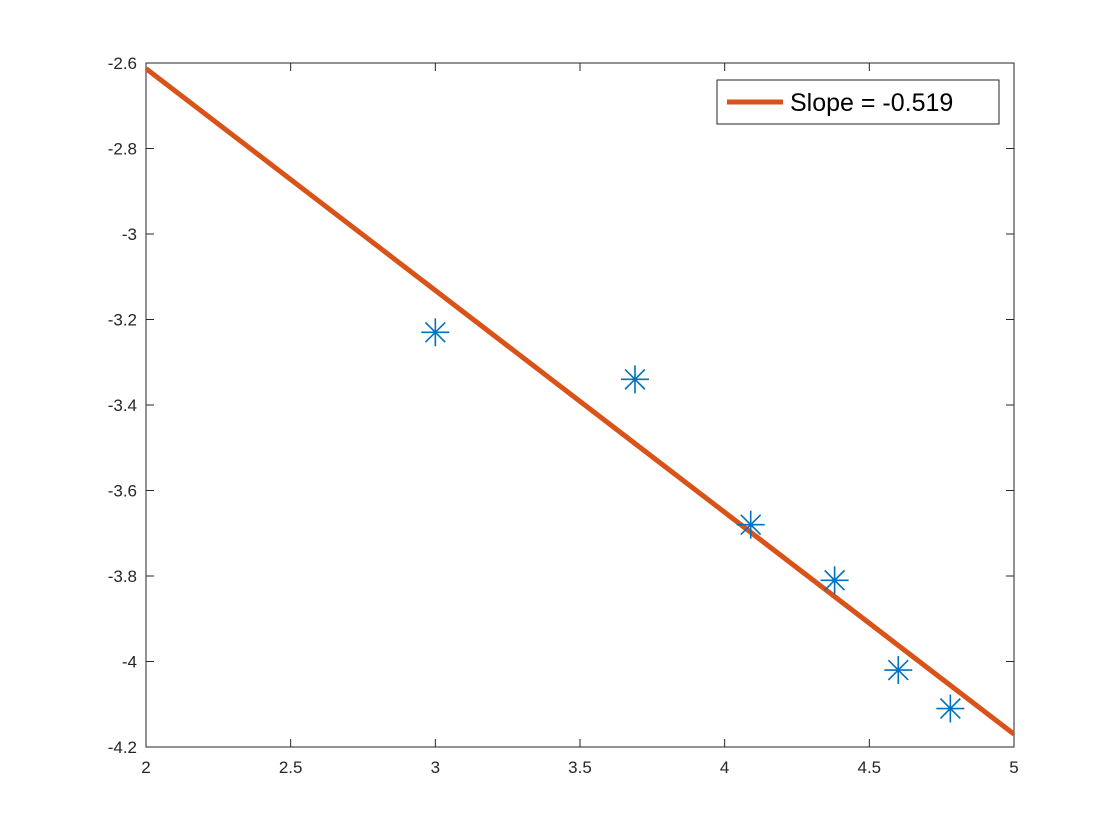 This screenshot has width=1120, height=840. Describe the element at coordinates (122, 63) in the screenshot. I see `y-tick-label: -2.6` at that location.